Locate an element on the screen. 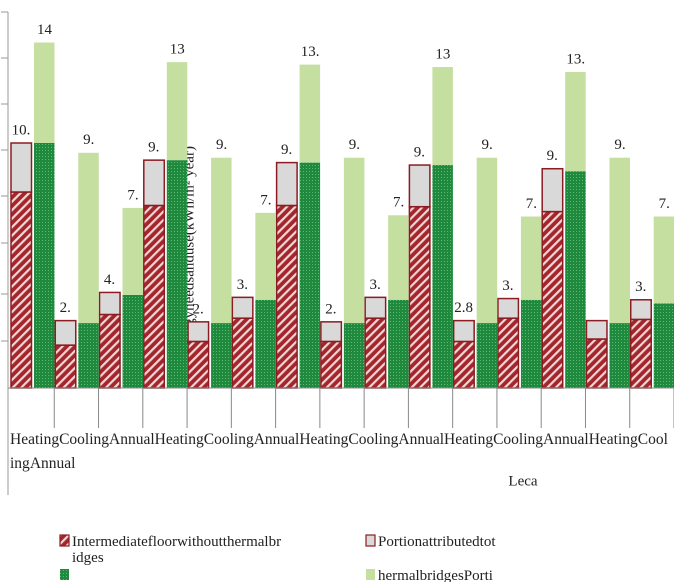 The height and width of the screenshot is (582, 674). bar-total-label: 2.8 is located at coordinates (463, 308).